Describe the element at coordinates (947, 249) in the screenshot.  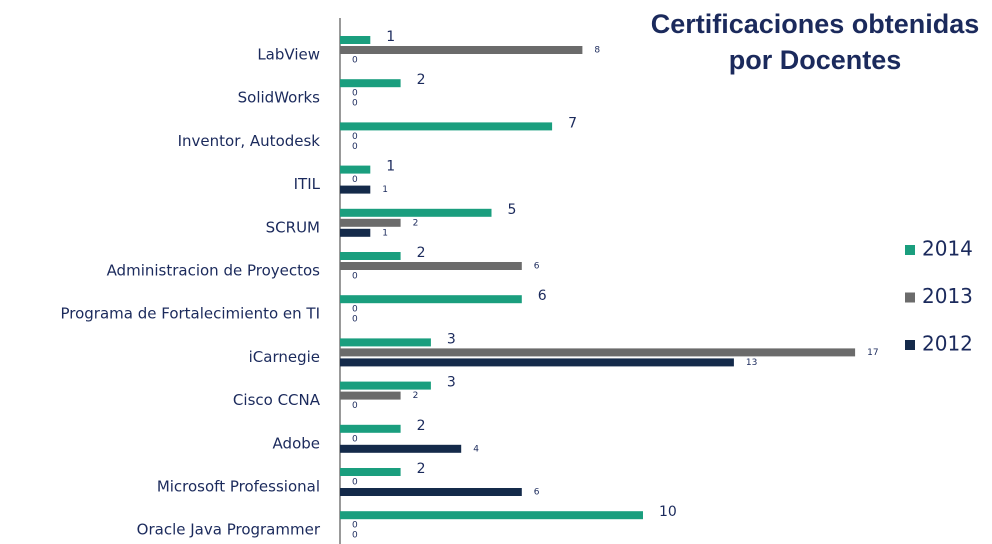
I see `legend-label: 2014` at that location.